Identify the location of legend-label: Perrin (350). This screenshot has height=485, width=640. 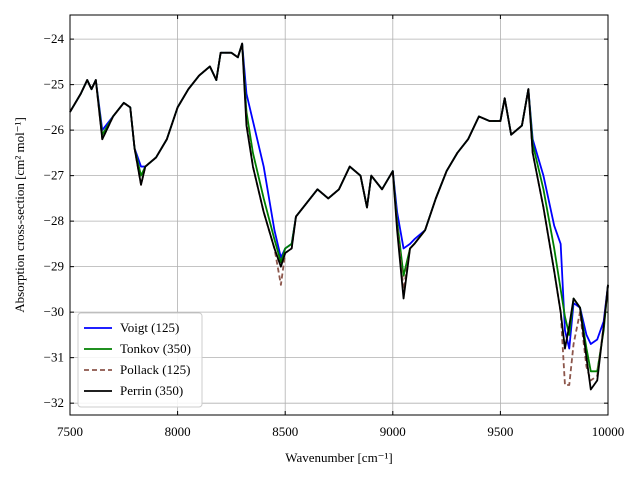
(151, 390).